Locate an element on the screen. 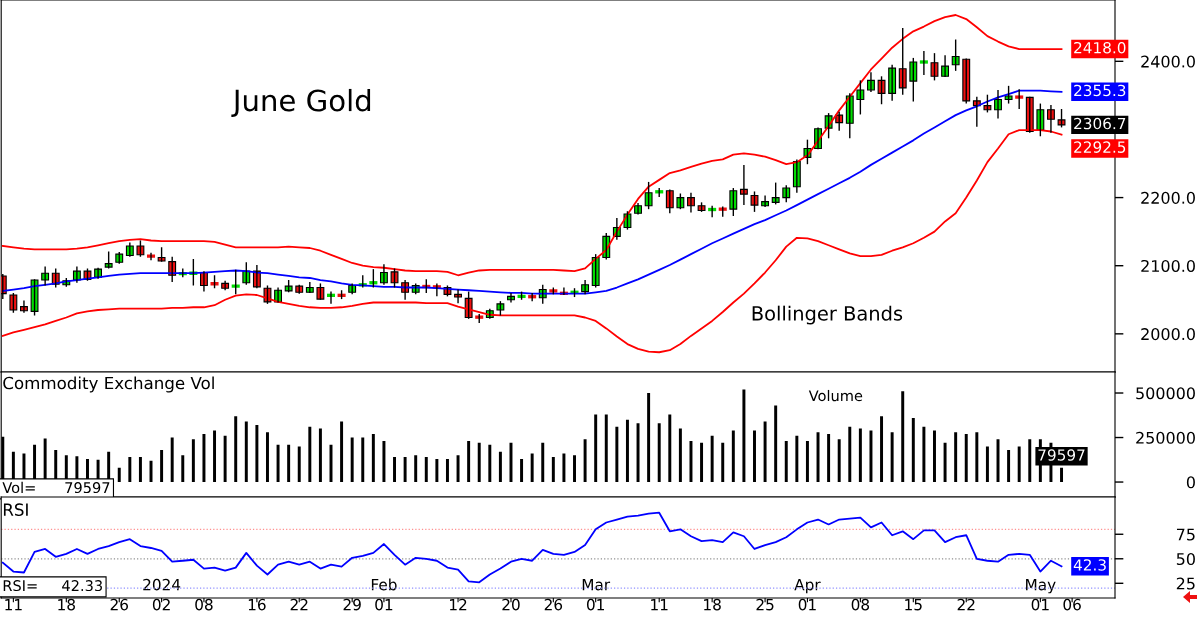  x-tick-label: 20 is located at coordinates (511, 604).